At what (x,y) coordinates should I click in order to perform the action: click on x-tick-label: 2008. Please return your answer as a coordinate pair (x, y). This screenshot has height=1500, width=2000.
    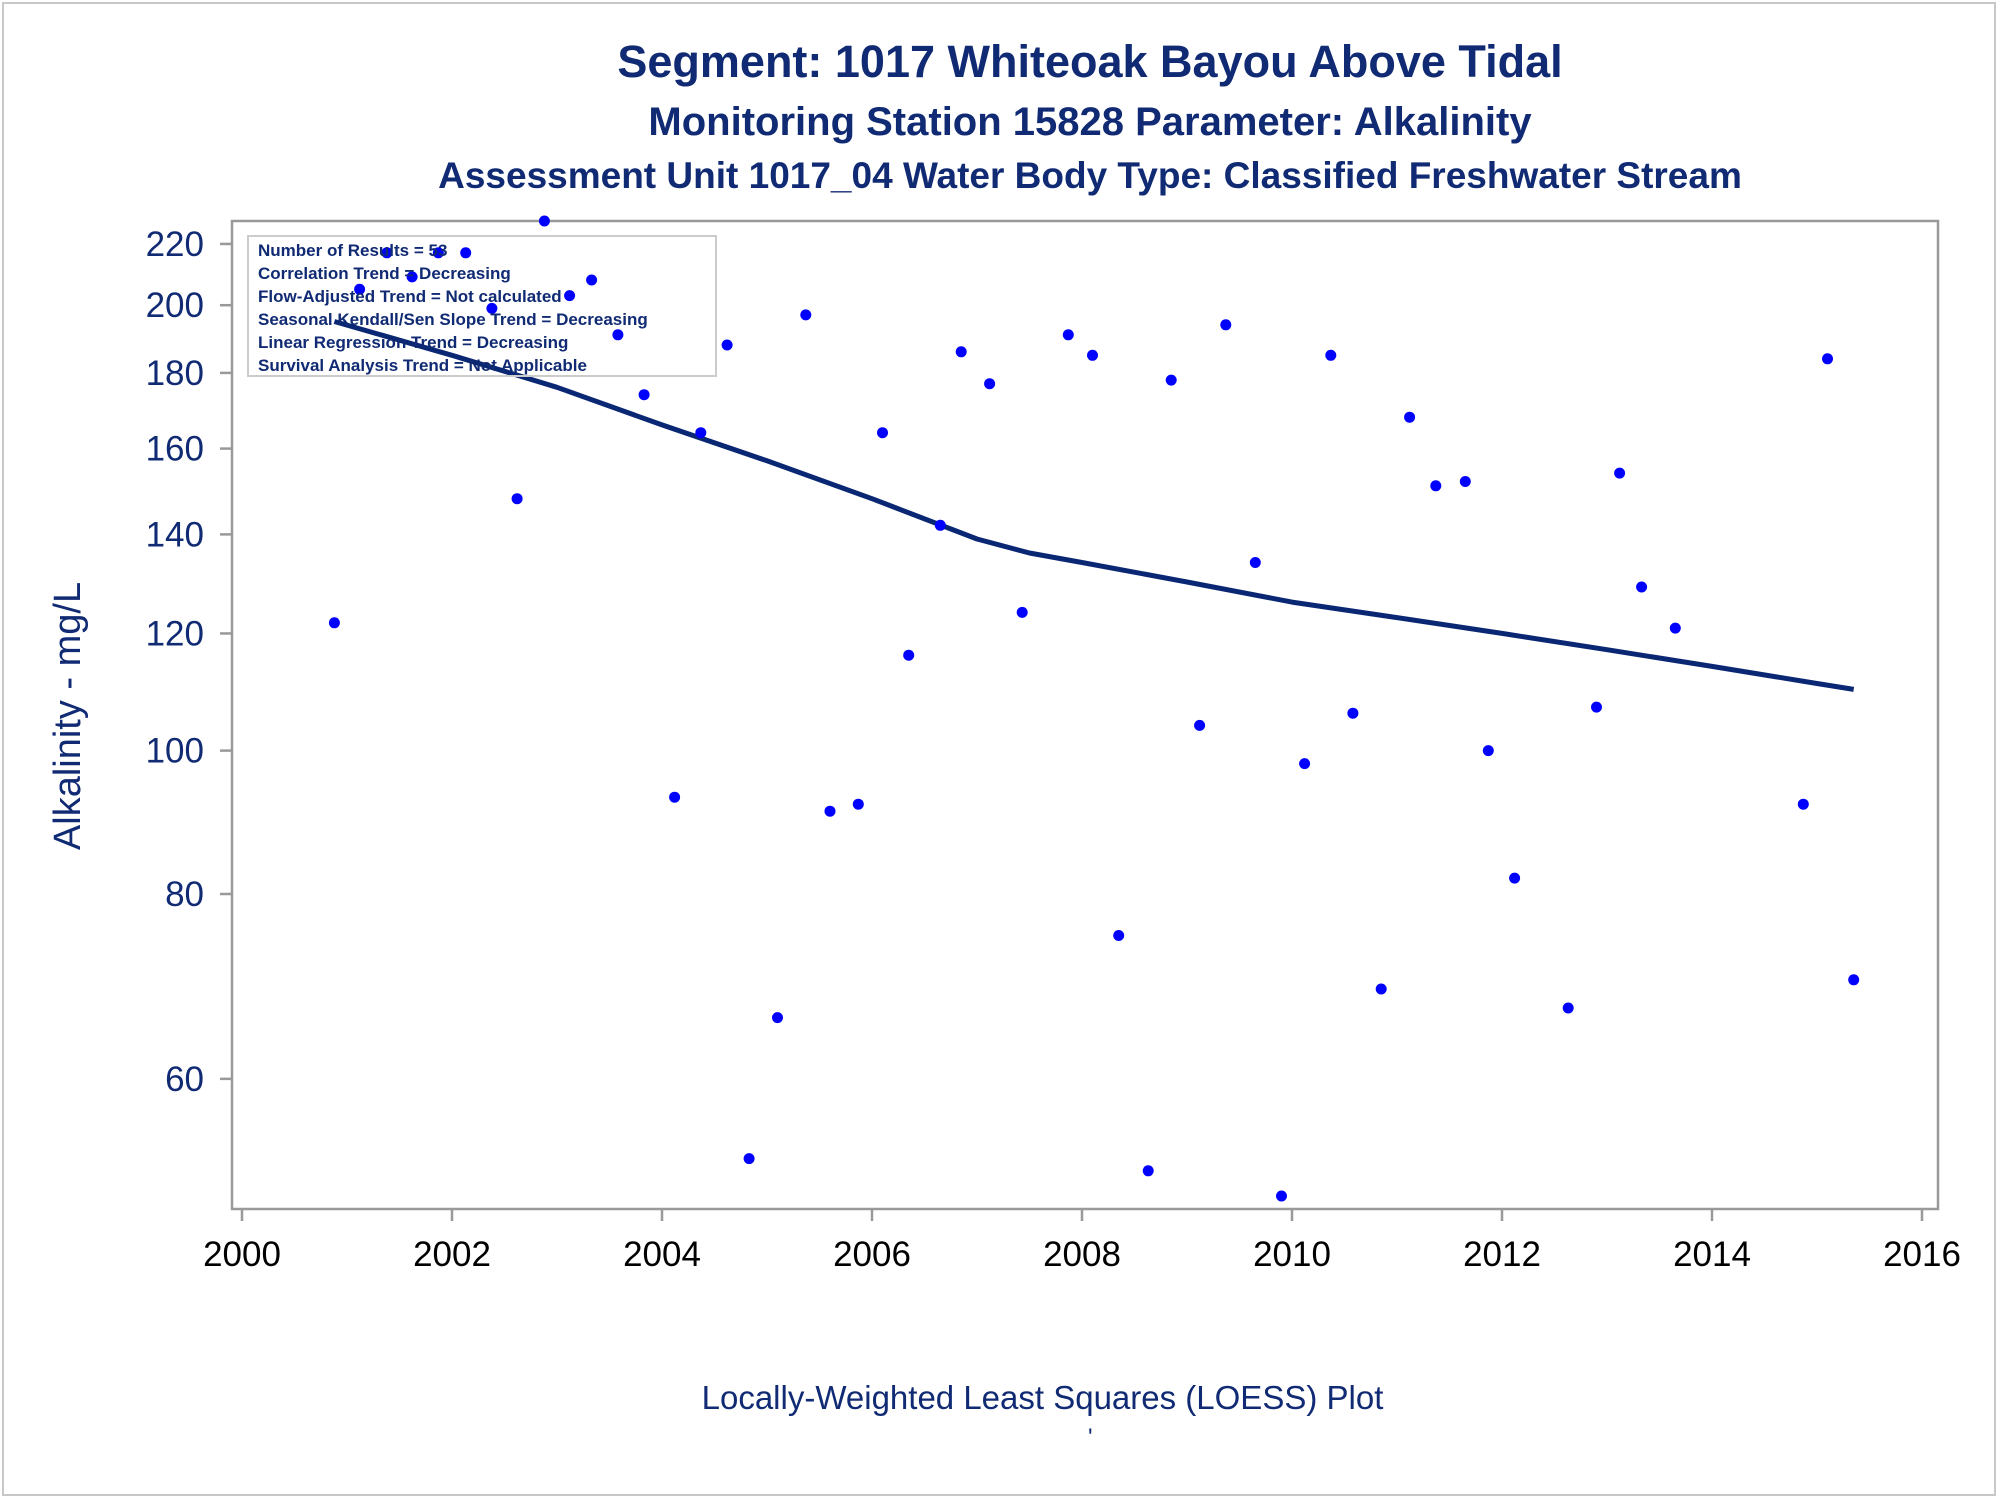
    Looking at the image, I should click on (1082, 1254).